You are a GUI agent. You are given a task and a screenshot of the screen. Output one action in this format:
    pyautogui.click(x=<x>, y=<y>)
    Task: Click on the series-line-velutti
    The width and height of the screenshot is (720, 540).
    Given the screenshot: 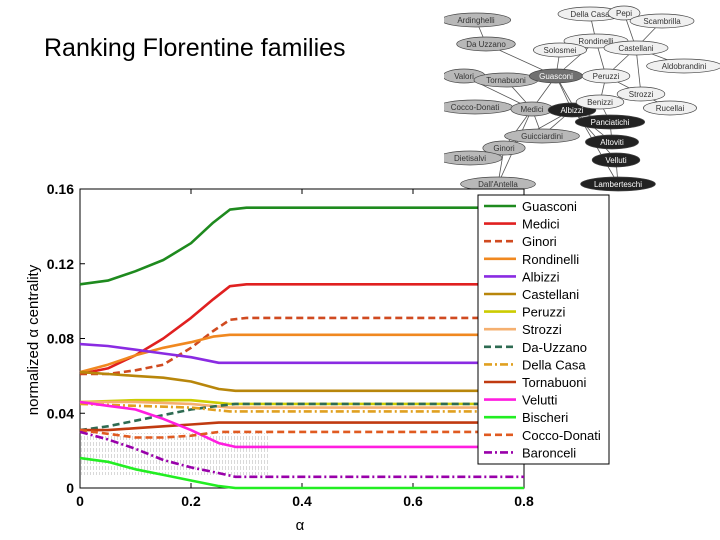 What is the action you would take?
    pyautogui.click(x=301, y=424)
    